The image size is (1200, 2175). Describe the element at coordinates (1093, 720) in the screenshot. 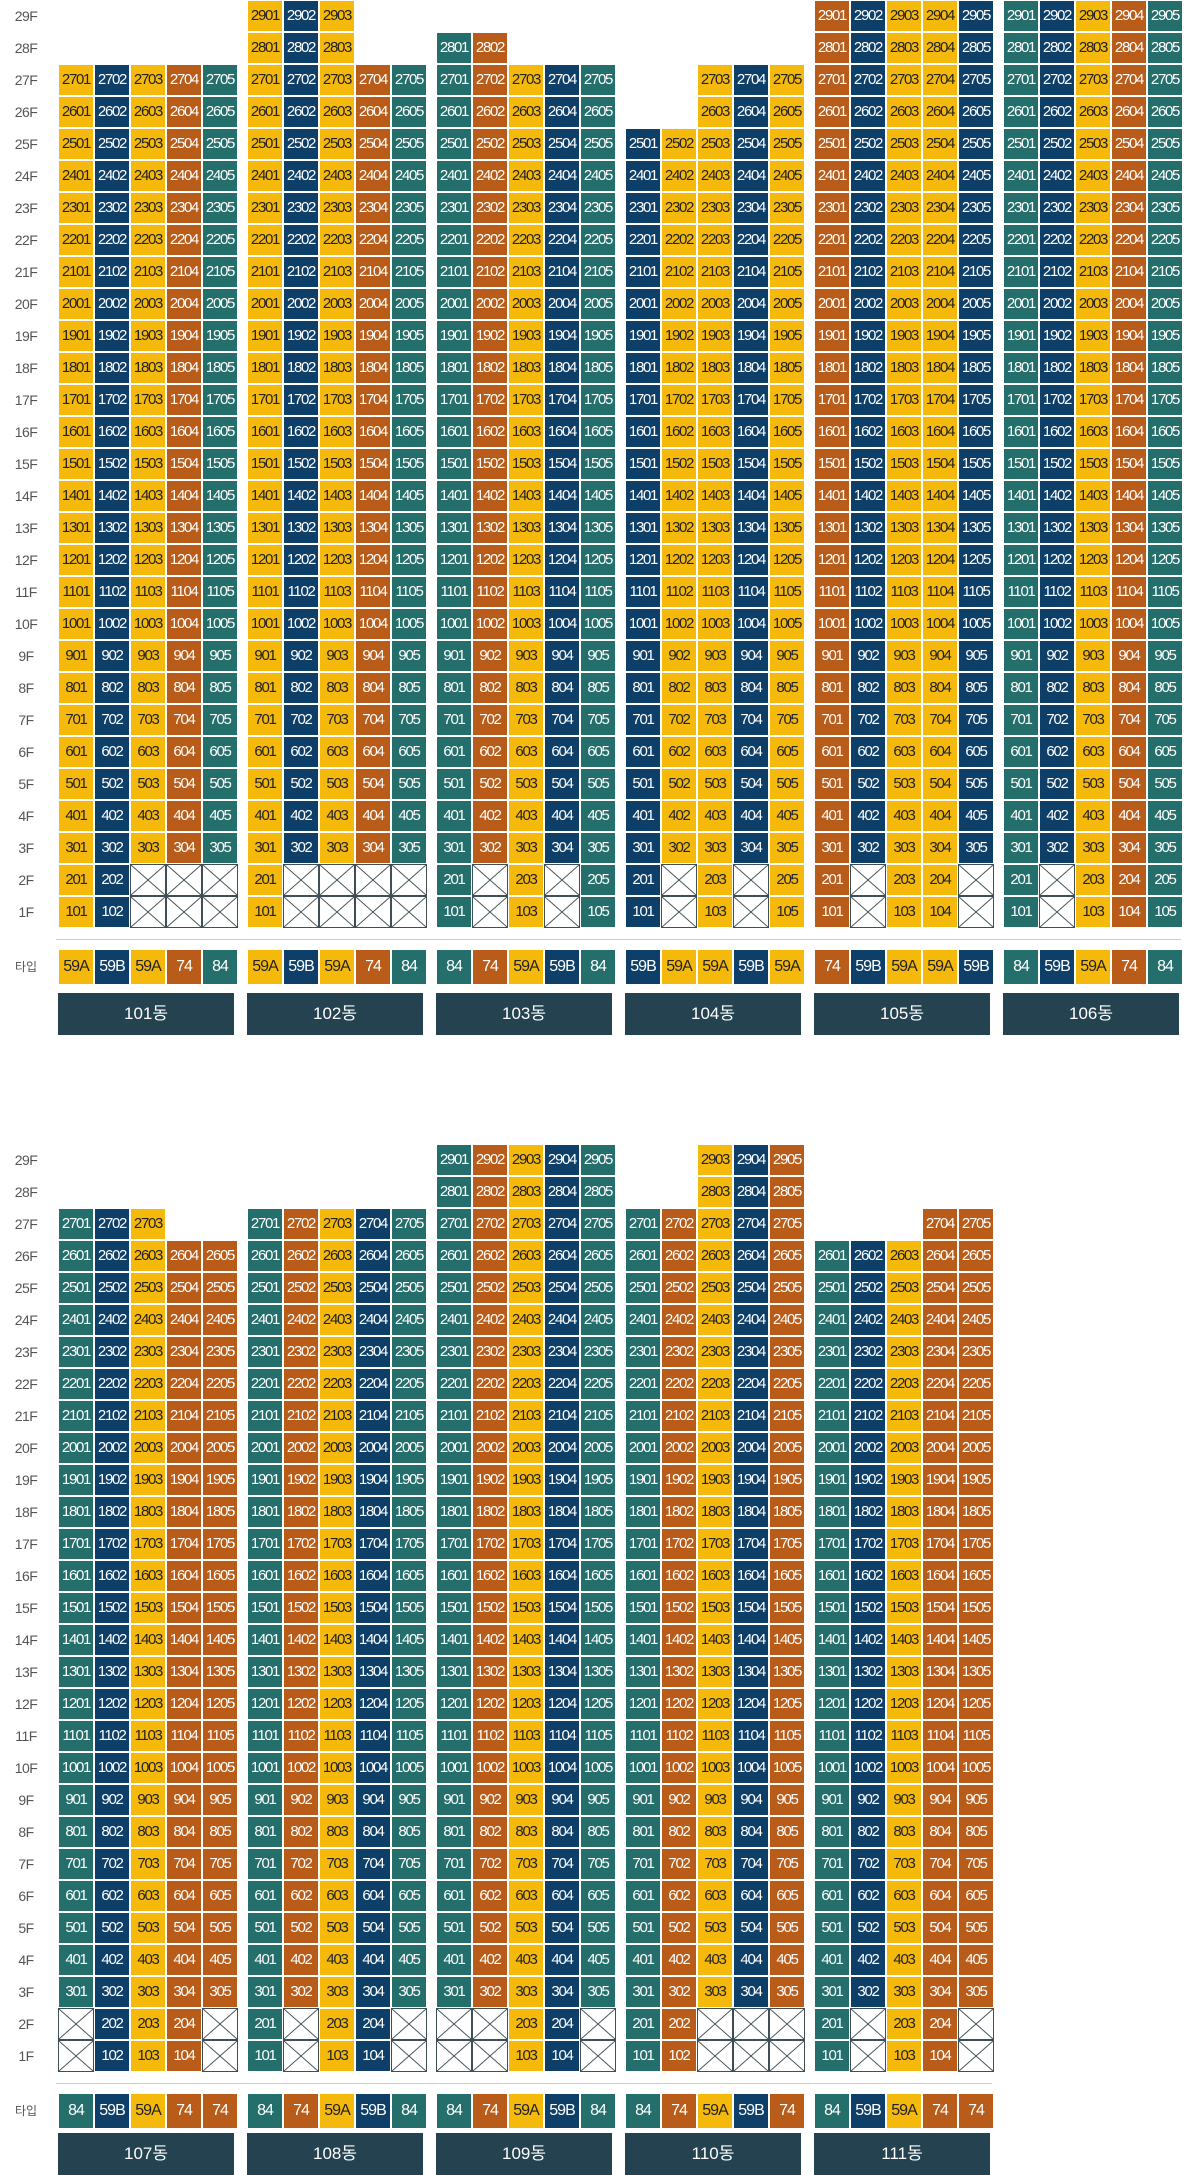

I see `unit-cell: 703` at that location.